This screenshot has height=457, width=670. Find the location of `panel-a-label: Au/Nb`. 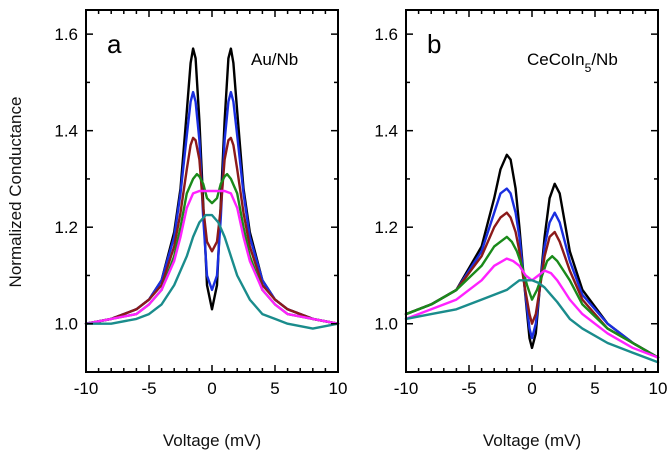

panel-a-label: Au/Nb is located at coordinates (274, 59).